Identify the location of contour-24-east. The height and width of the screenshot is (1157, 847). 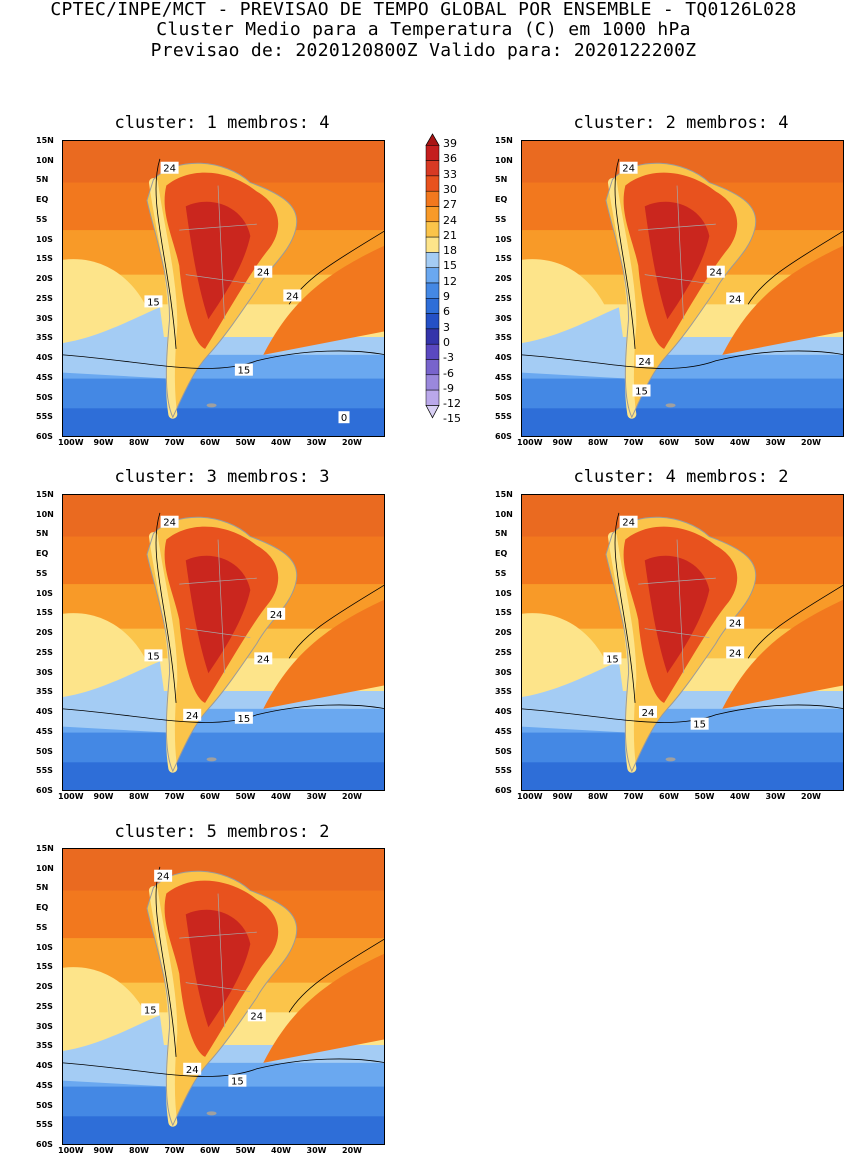
(795, 267).